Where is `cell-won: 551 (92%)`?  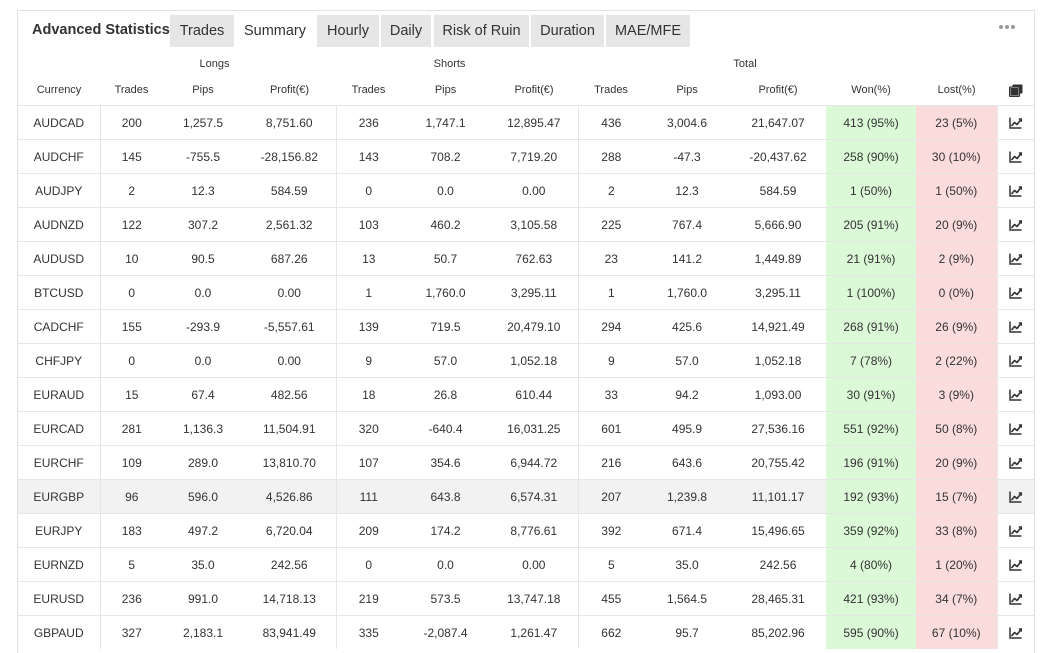
cell-won: 551 (92%) is located at coordinates (871, 428).